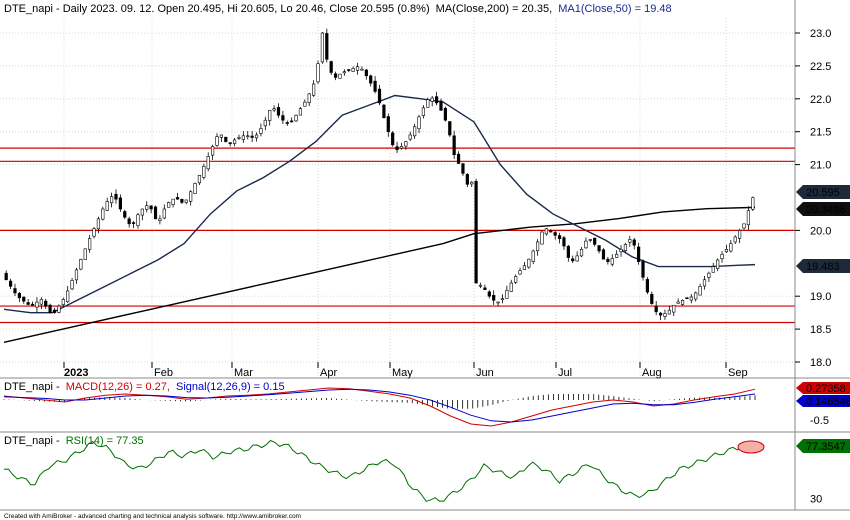  What do you see at coordinates (820, 100) in the screenshot?
I see `y-tick-label: 22.0` at bounding box center [820, 100].